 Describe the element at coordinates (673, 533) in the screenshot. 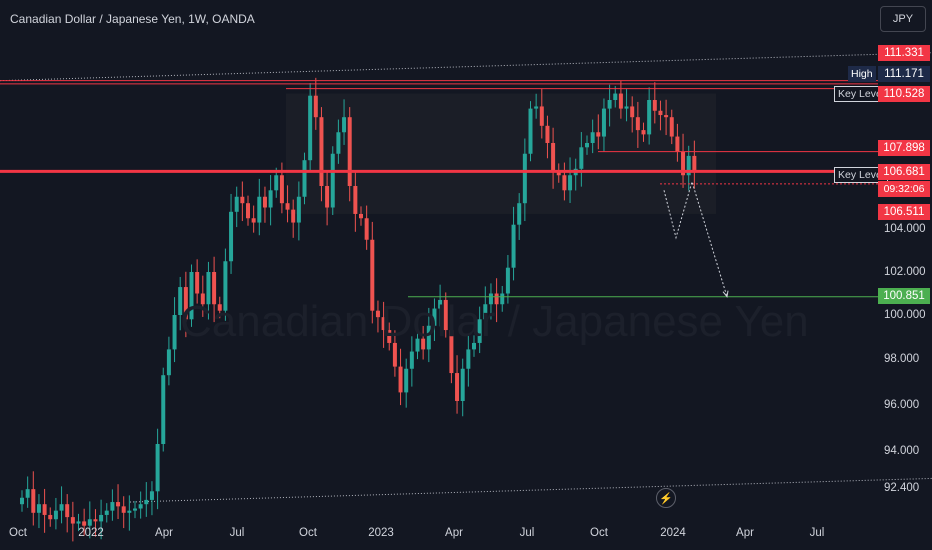

I see `time-tick: 2024` at that location.